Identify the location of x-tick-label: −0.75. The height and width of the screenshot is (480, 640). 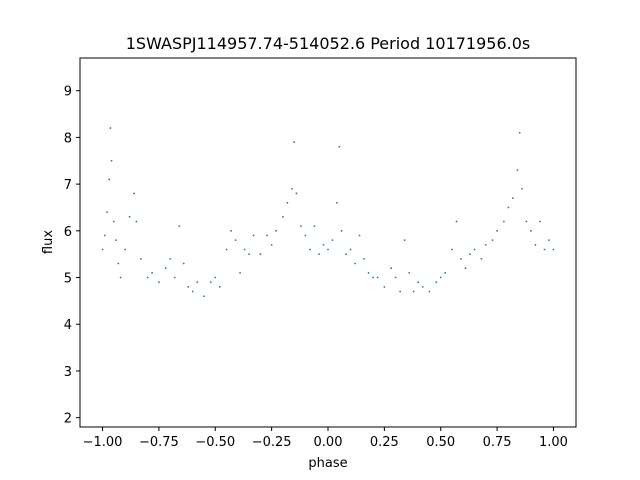
(159, 442).